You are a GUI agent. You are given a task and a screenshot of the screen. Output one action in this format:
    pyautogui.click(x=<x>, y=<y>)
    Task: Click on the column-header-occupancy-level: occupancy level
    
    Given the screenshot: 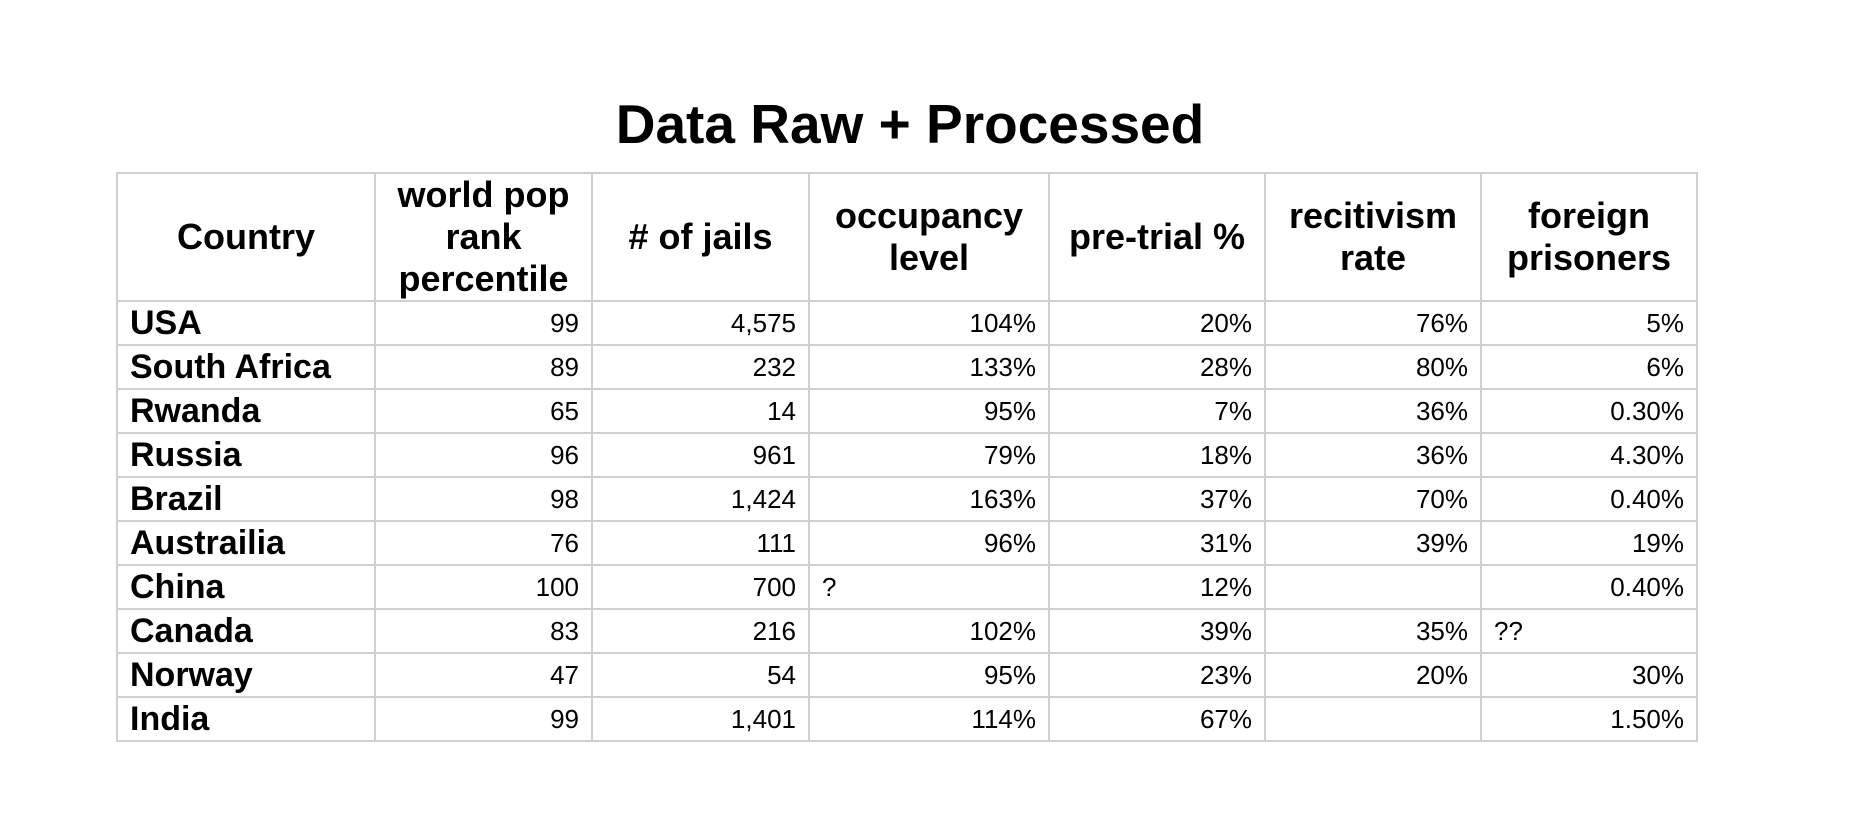 What is the action you would take?
    pyautogui.click(x=929, y=237)
    